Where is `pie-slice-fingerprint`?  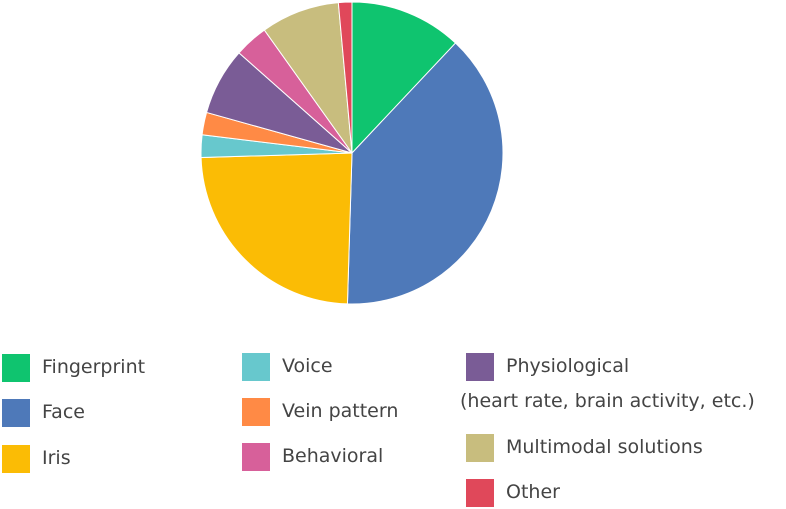
pie-slice-fingerprint is located at coordinates (404, 78).